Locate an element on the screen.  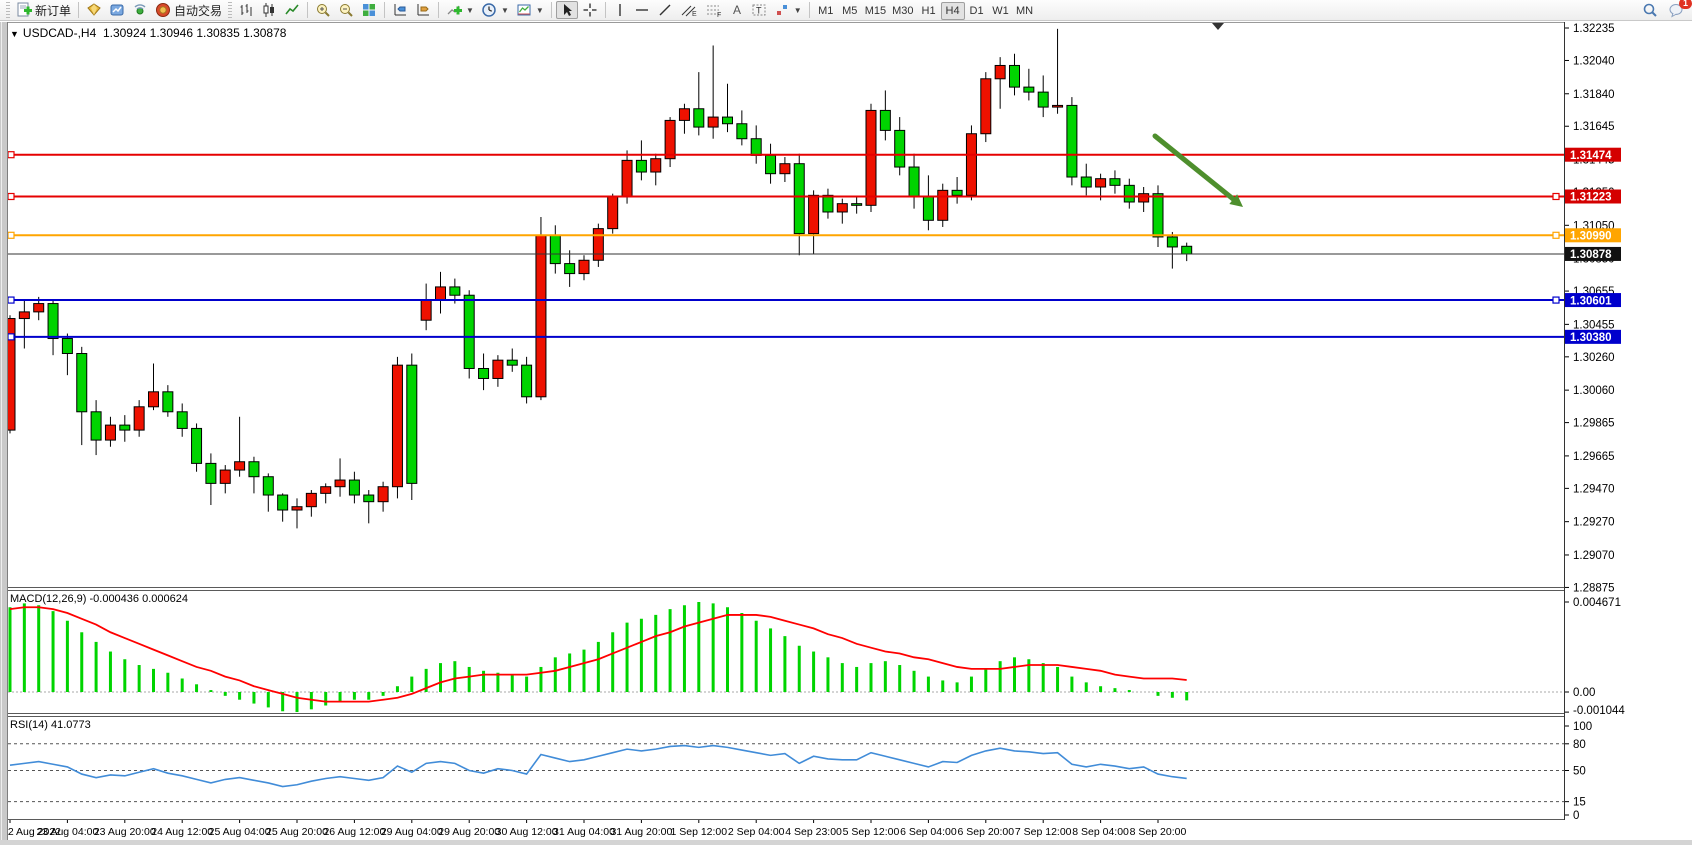
periods-button: ▼ is located at coordinates (495, 10).